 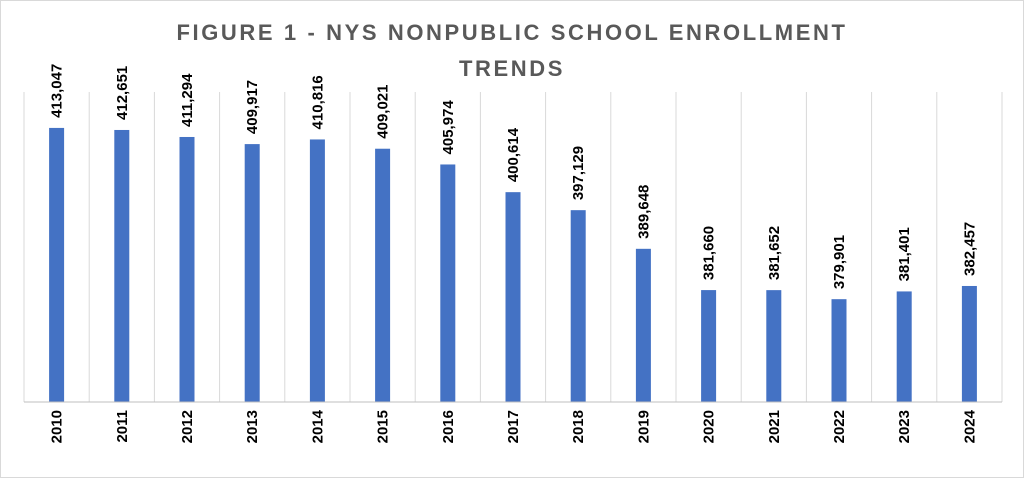 What do you see at coordinates (904, 426) in the screenshot?
I see `x-tick-label: 2023` at bounding box center [904, 426].